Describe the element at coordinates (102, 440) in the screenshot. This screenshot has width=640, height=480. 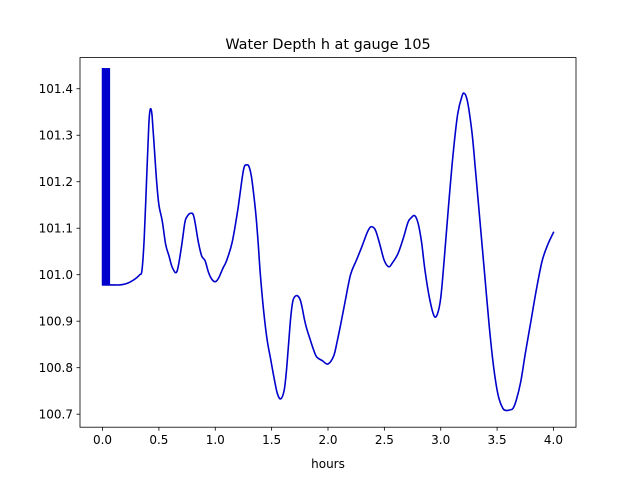
I see `x-tick-label: 0.0` at that location.